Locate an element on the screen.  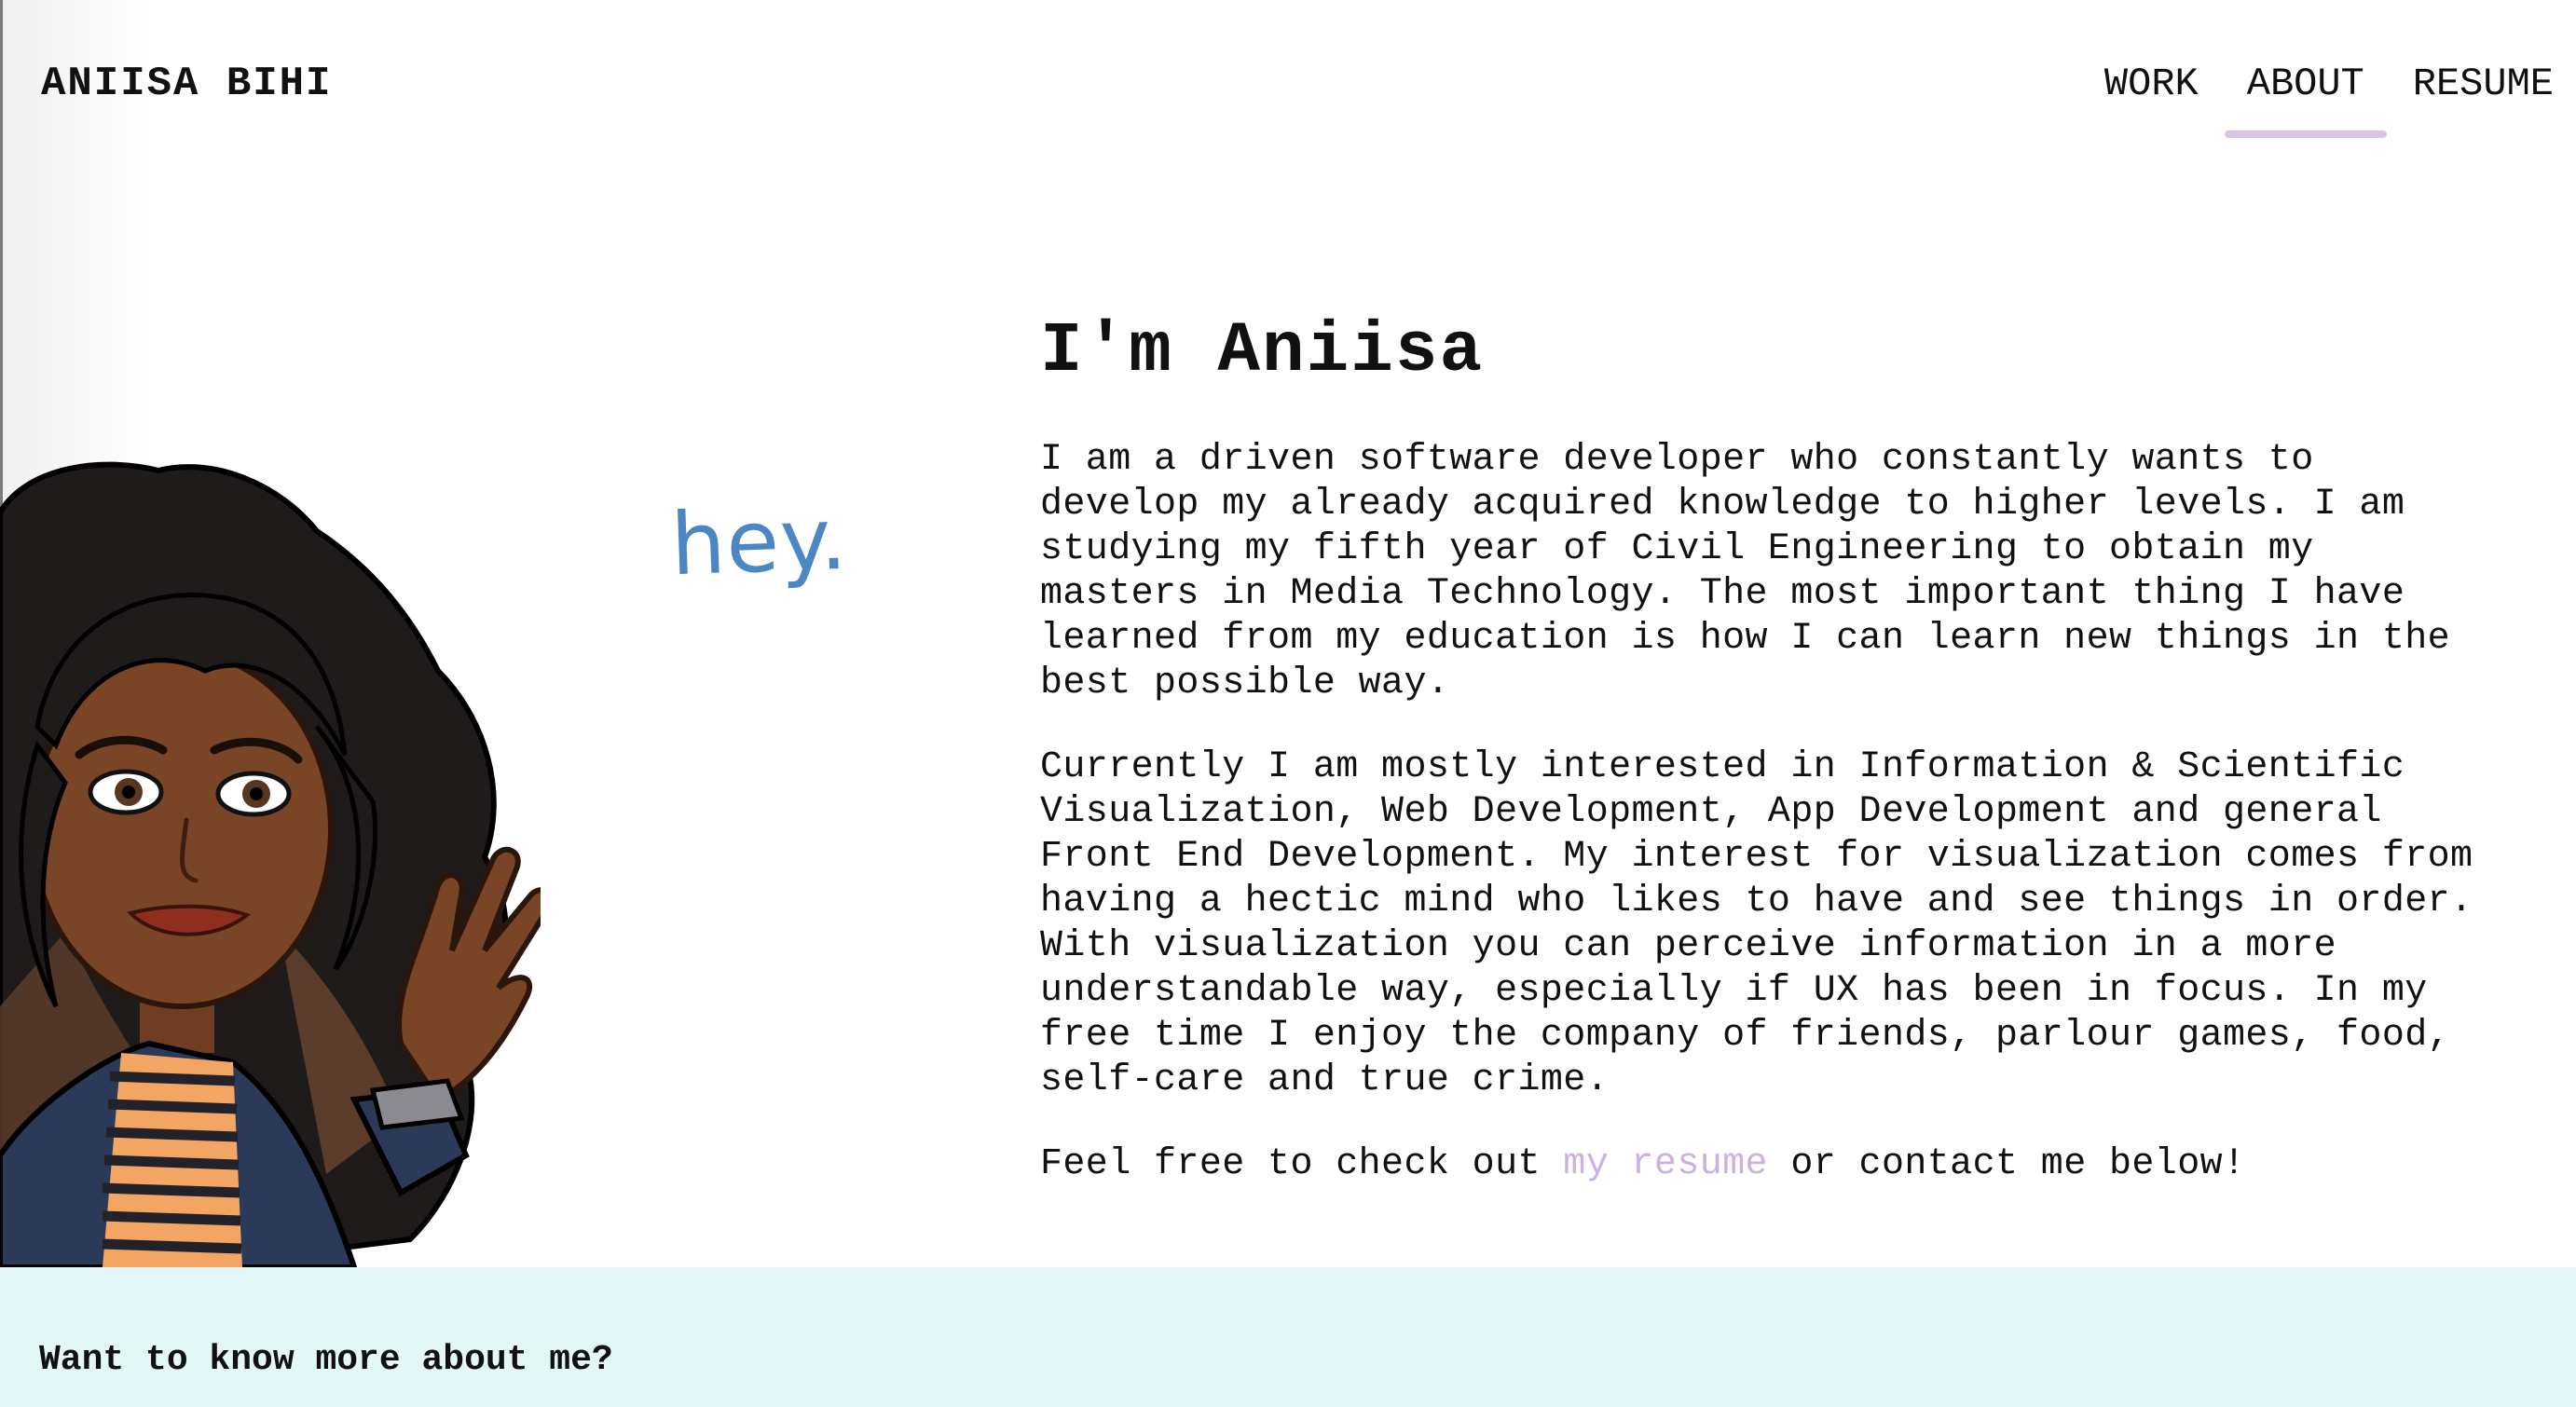
resume-cta-after: or contact me below! is located at coordinates (2006, 1164).